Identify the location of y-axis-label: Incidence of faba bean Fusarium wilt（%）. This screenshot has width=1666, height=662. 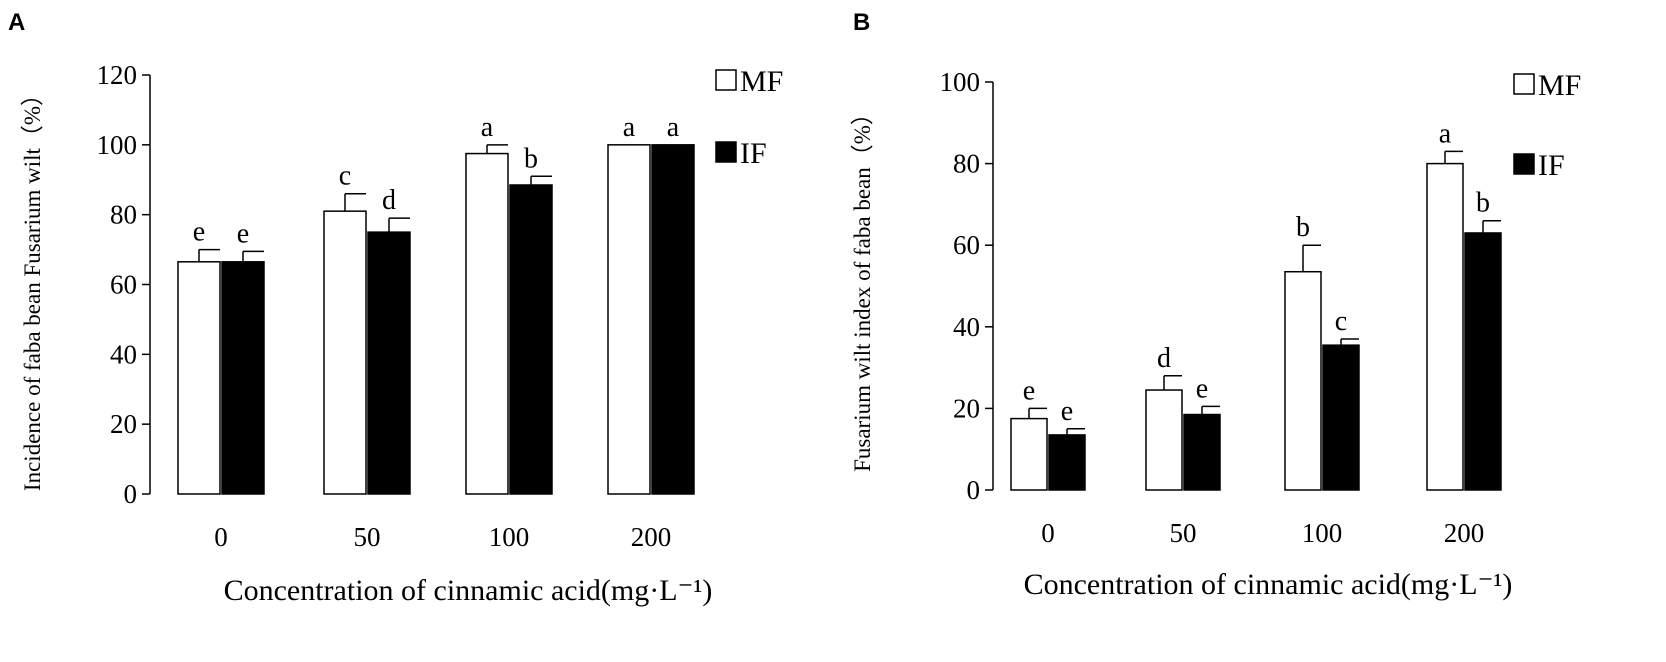
(32, 287).